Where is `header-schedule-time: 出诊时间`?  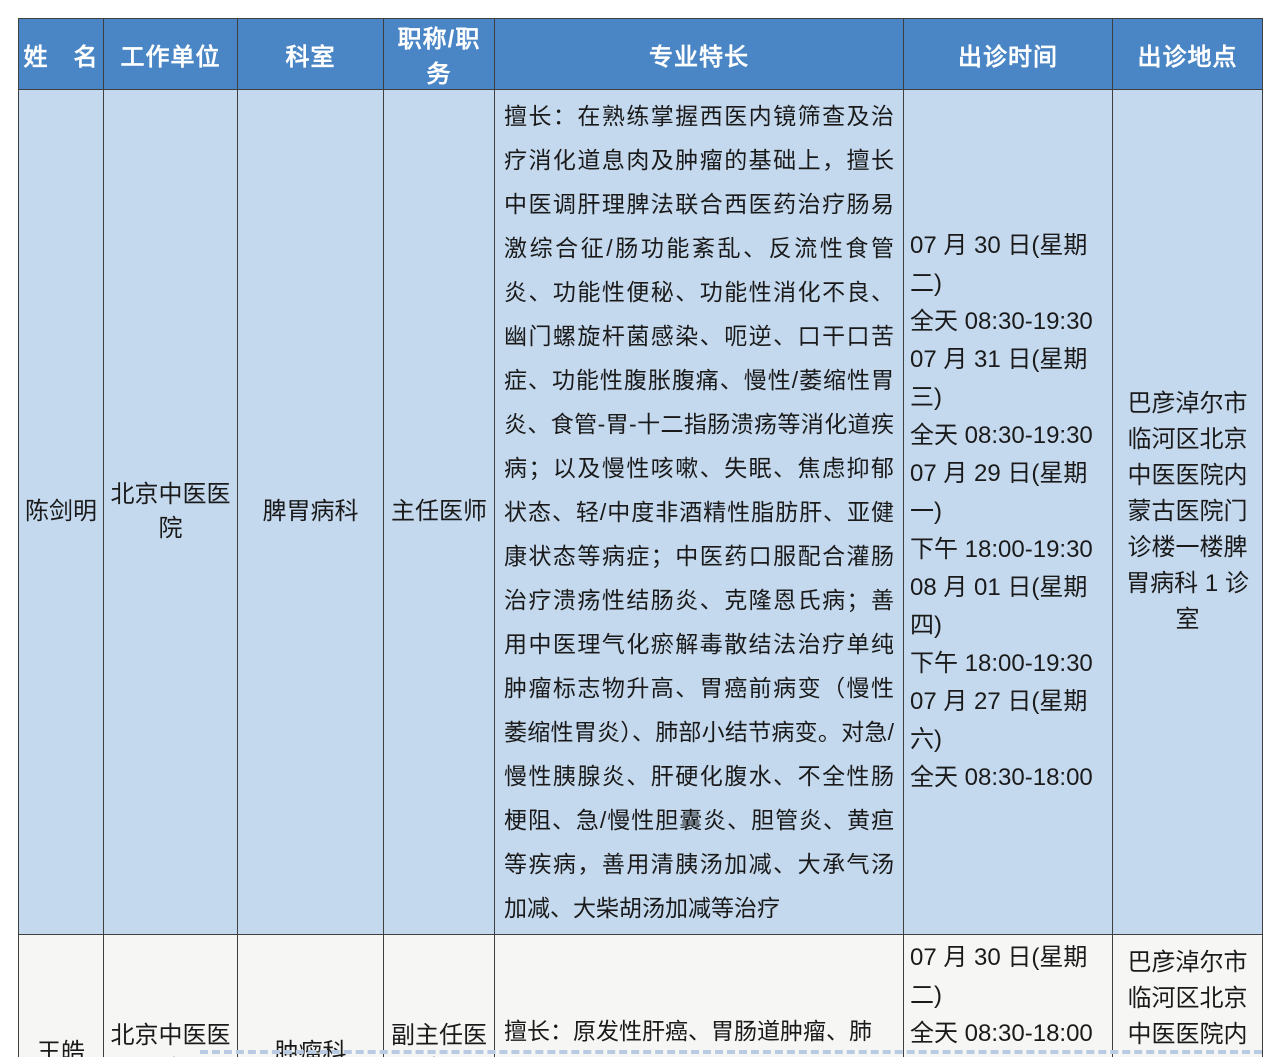
header-schedule-time: 出诊时间 is located at coordinates (1008, 54).